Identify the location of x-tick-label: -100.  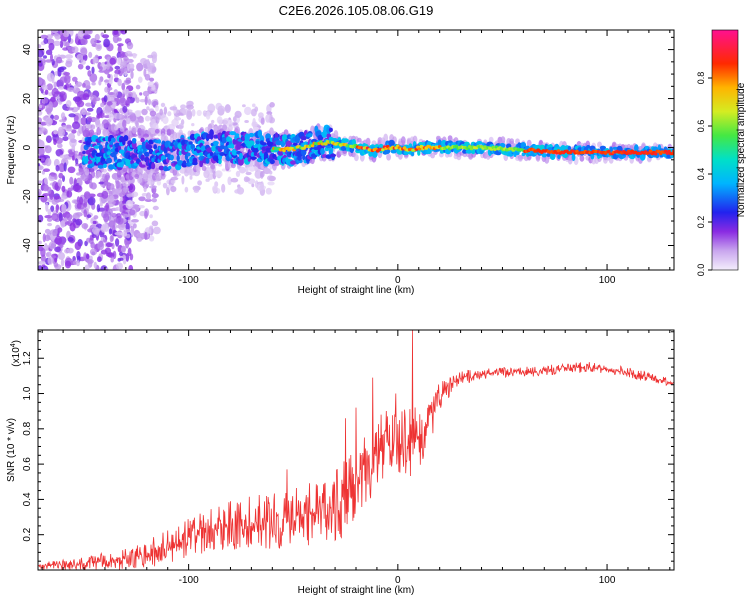
(189, 580).